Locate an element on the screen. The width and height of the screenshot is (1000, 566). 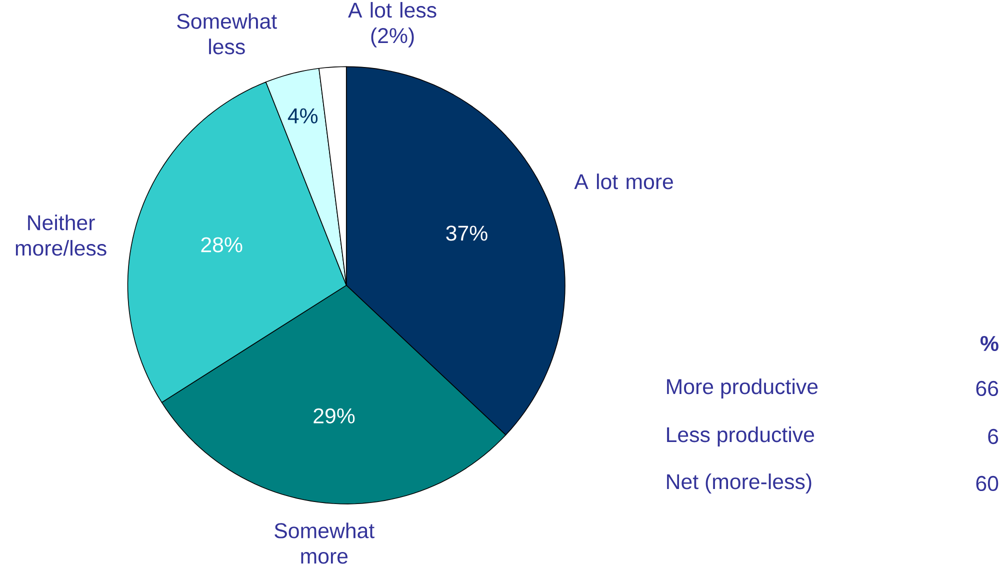
slice-label: Somewhat more is located at coordinates (324, 543).